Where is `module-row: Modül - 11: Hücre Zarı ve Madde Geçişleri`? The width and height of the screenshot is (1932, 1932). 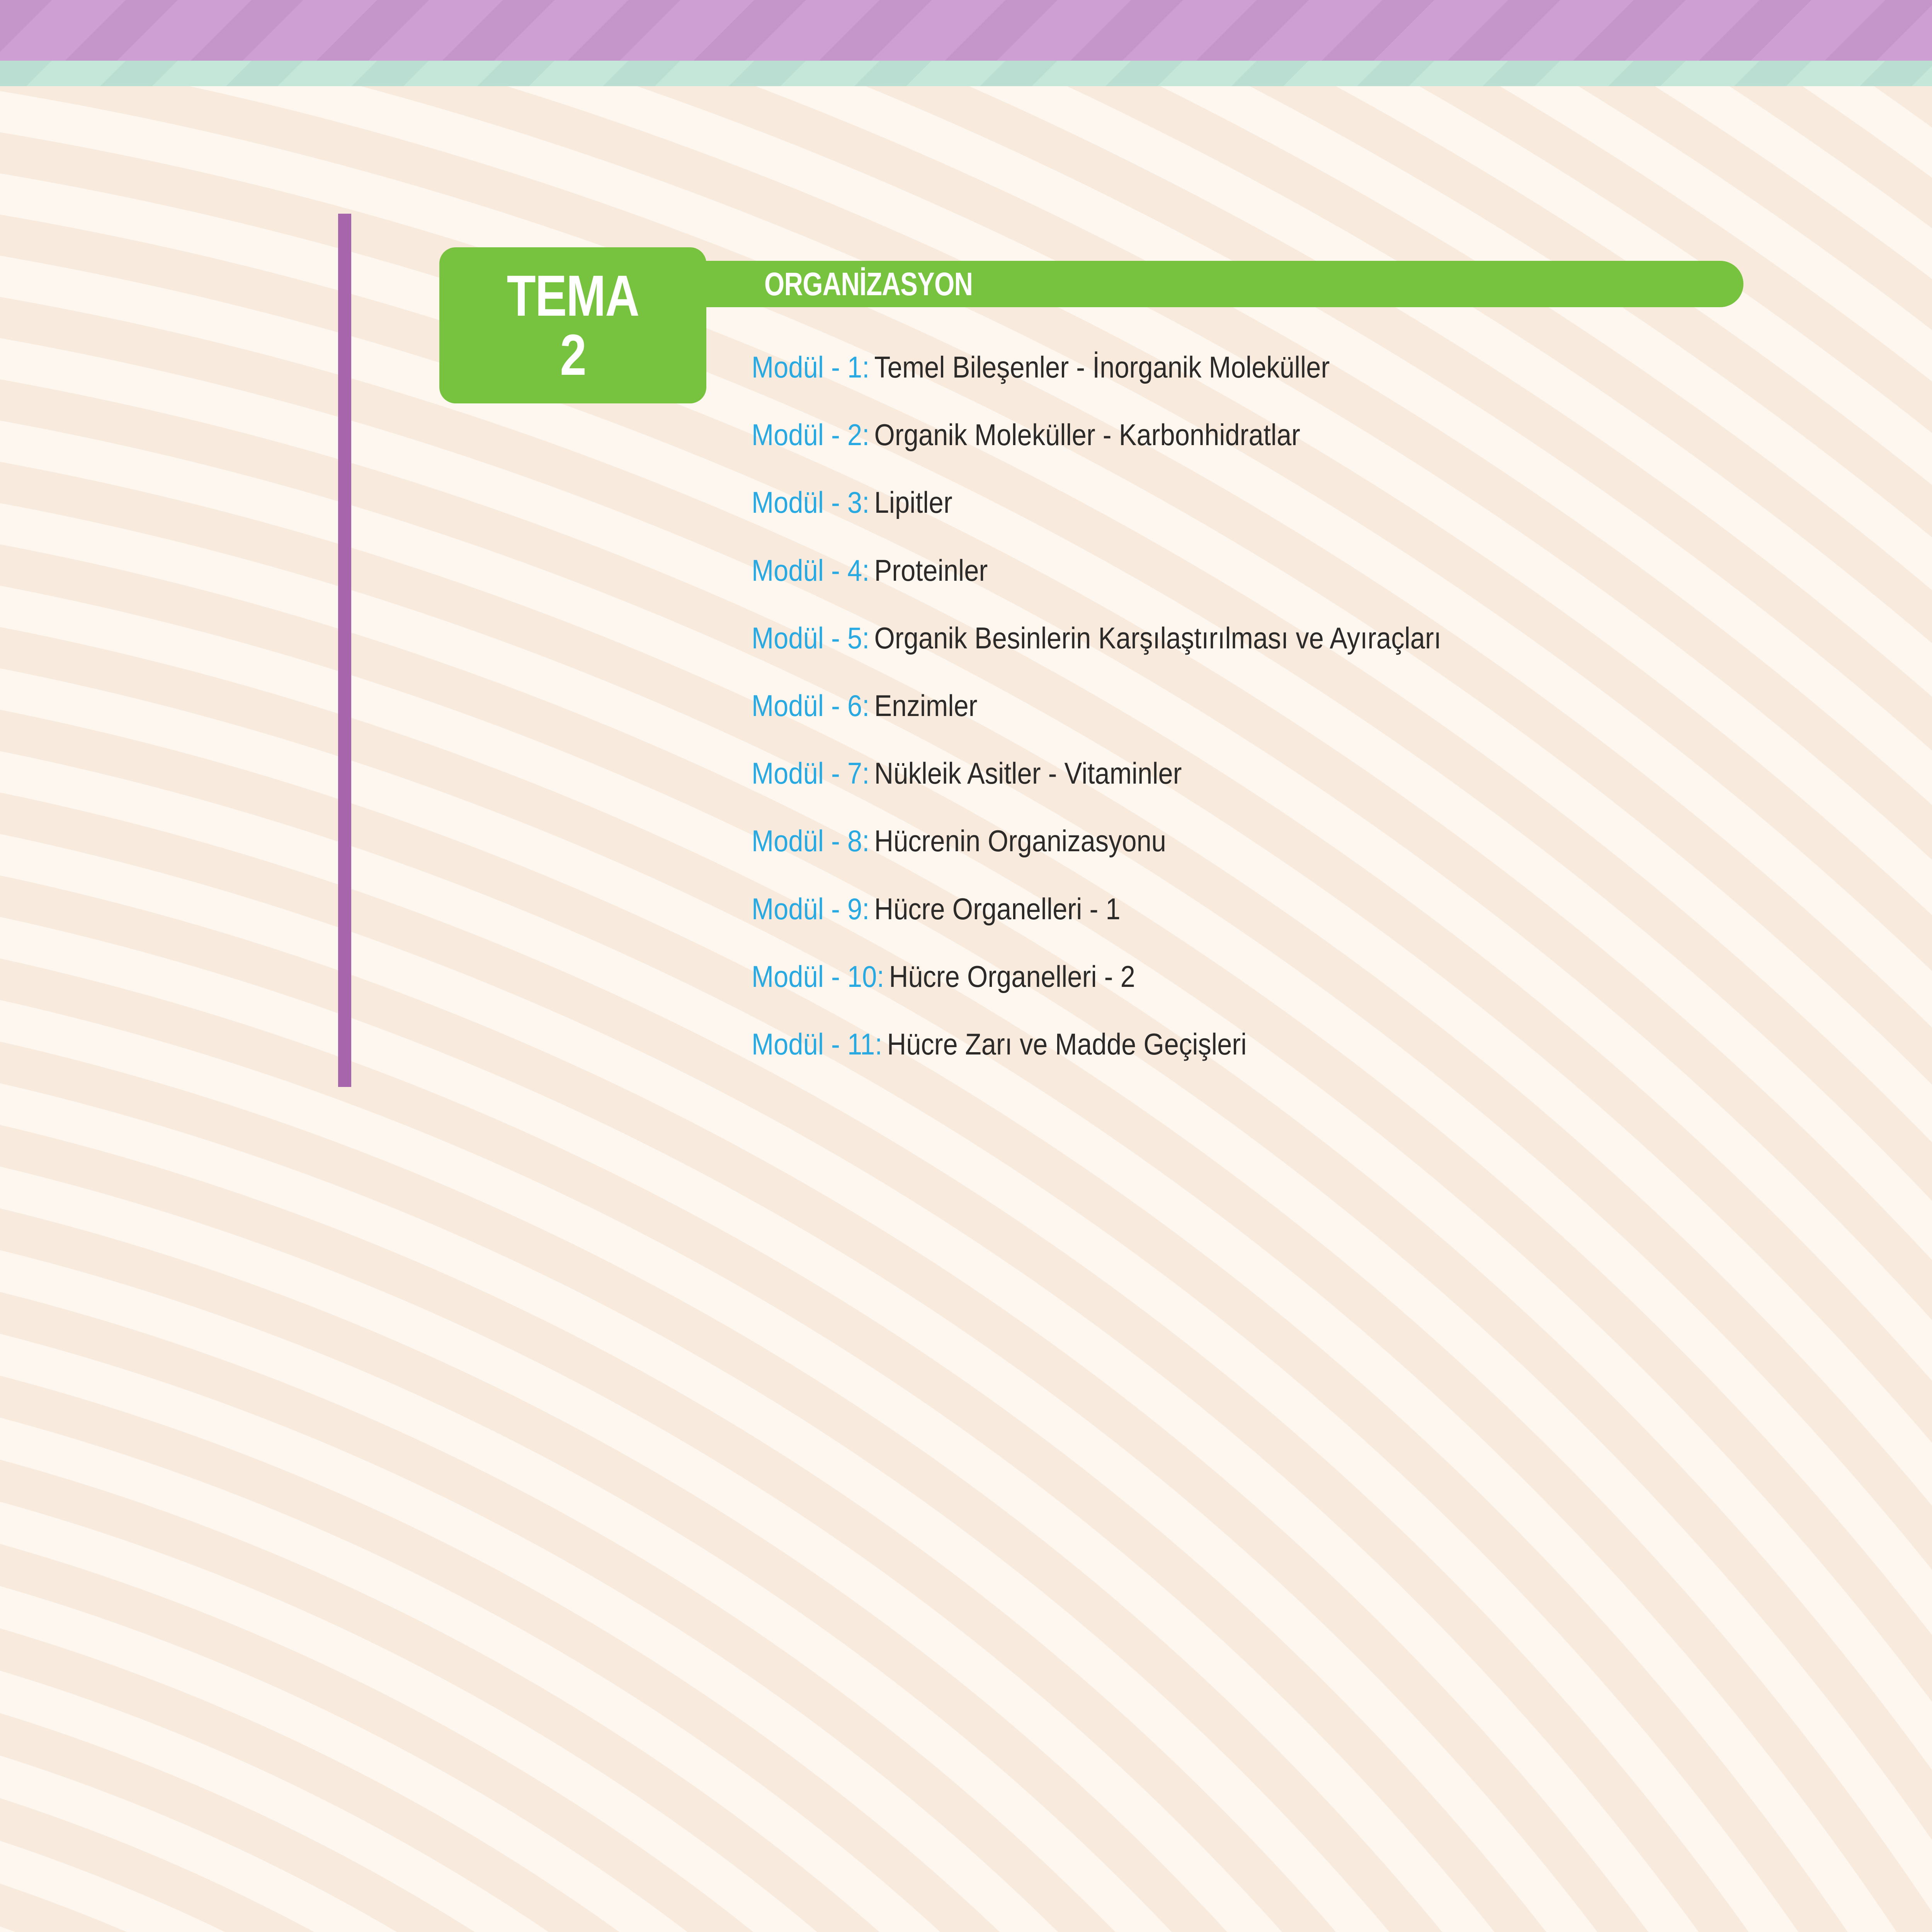
module-row: Modül - 11: Hücre Zarı ve Madde Geçişleri is located at coordinates (999, 1044).